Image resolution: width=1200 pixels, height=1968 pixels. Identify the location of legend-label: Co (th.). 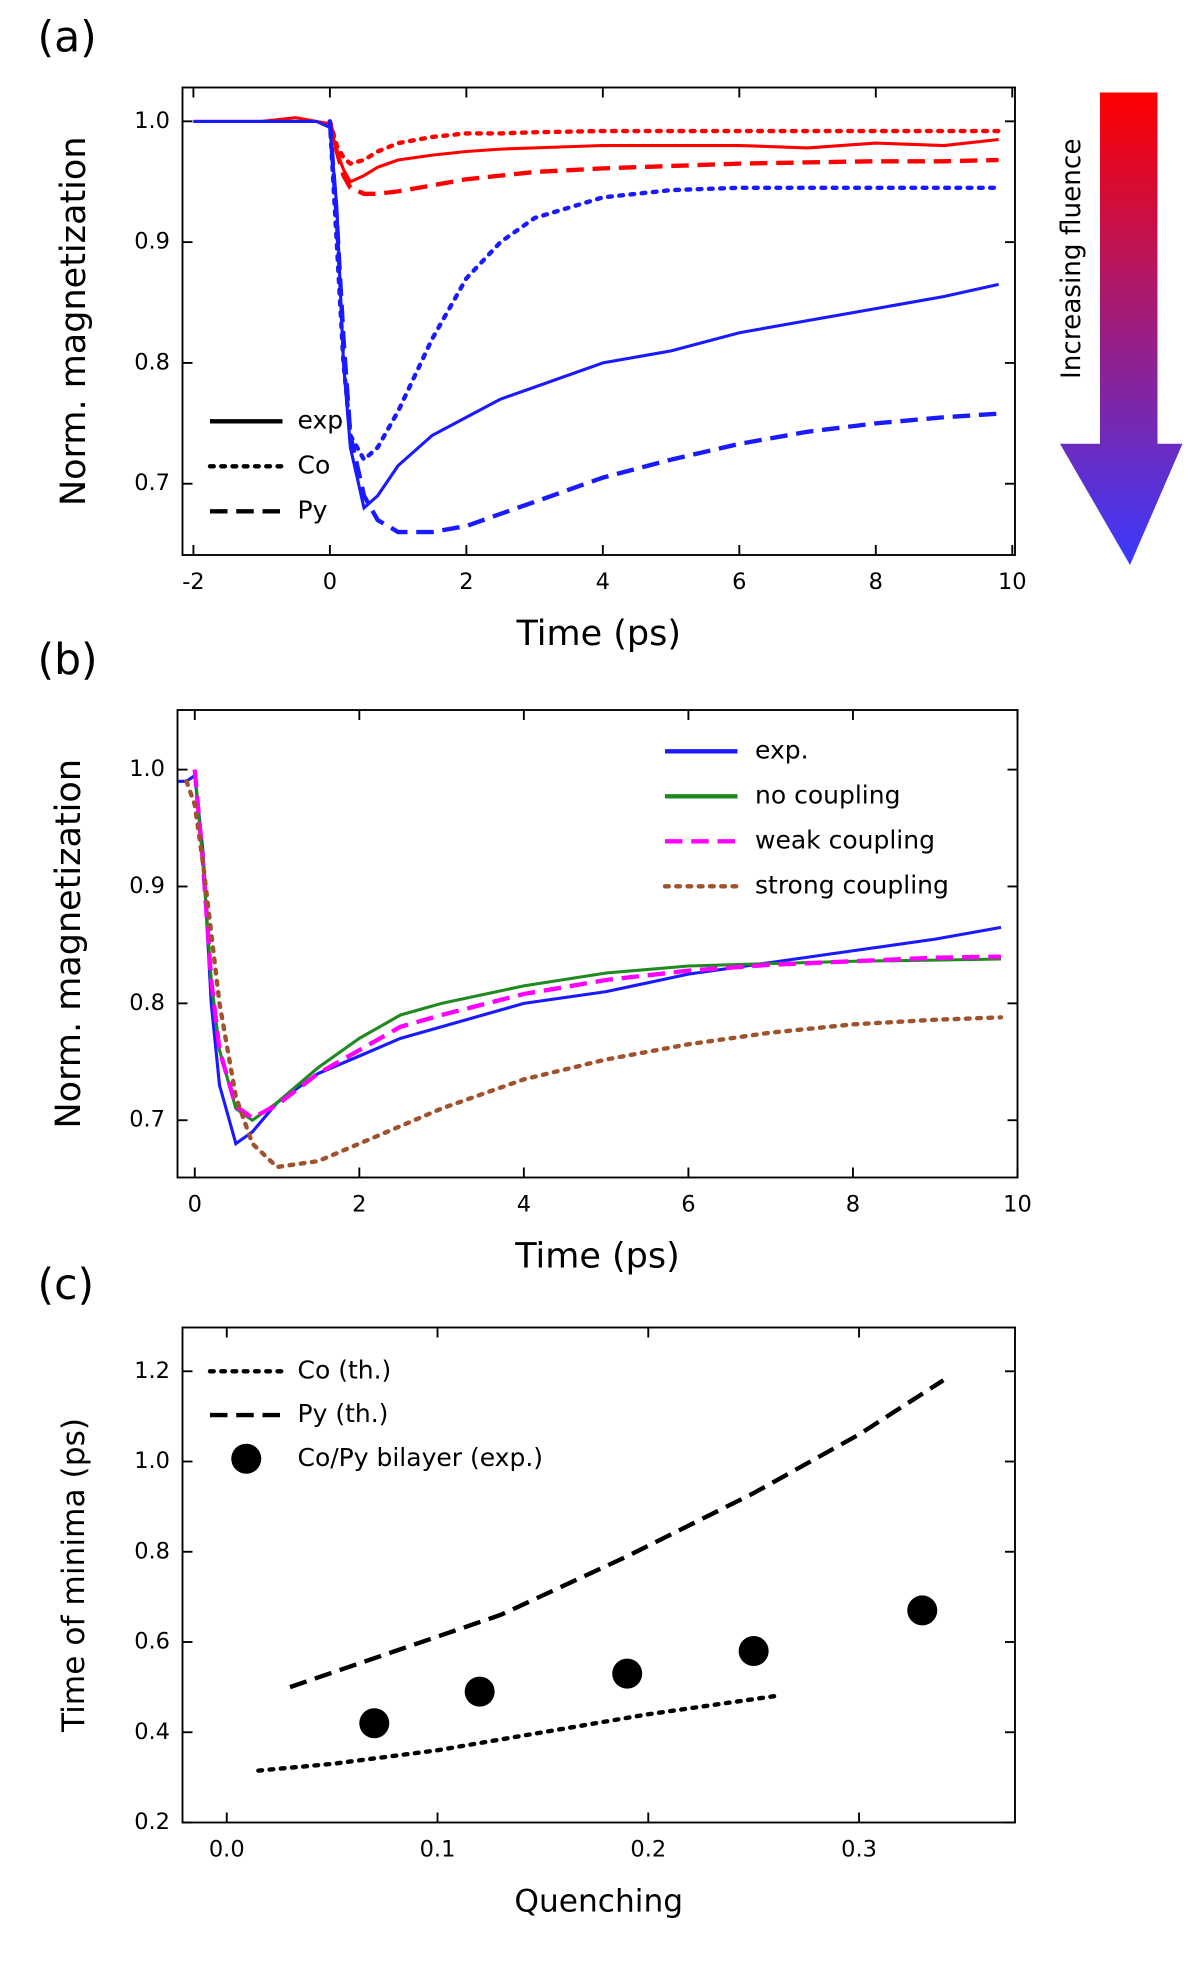
(345, 1369).